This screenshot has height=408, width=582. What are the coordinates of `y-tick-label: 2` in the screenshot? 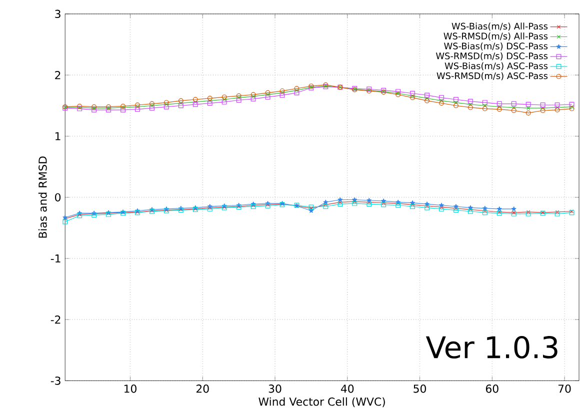 It's located at (57, 75).